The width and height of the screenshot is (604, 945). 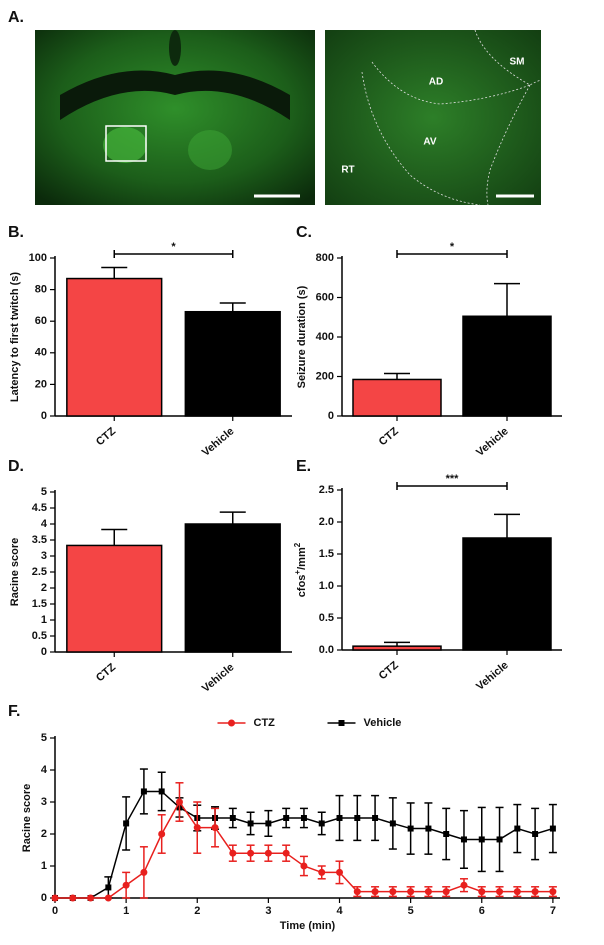 What do you see at coordinates (268, 911) in the screenshot?
I see `x-tick-label: 3` at bounding box center [268, 911].